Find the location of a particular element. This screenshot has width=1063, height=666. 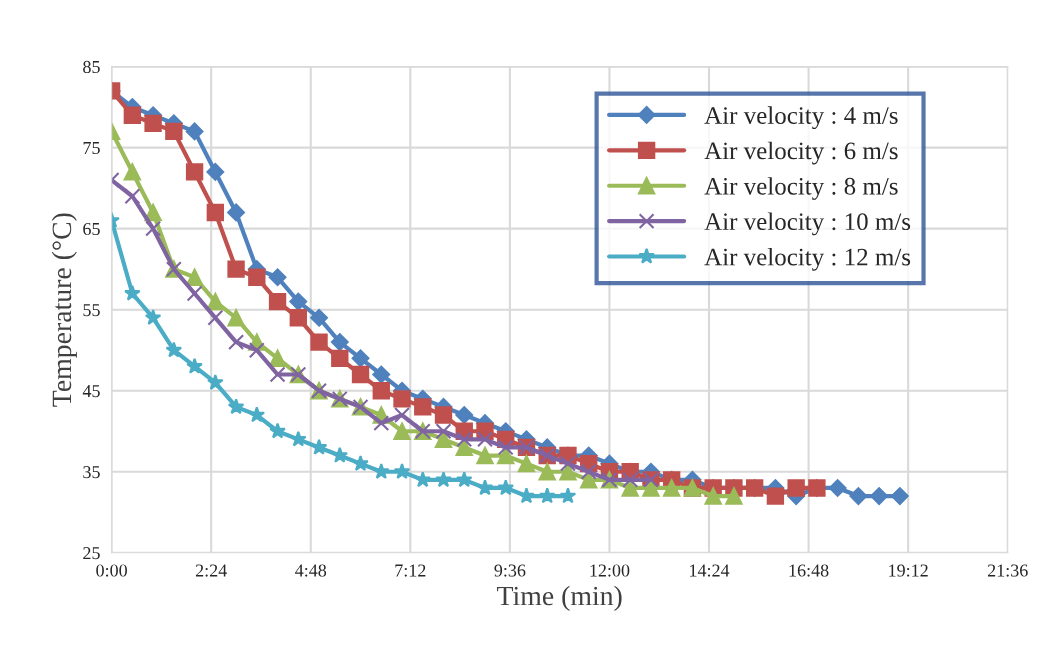

y-tick-label: 65 is located at coordinates (91, 229).